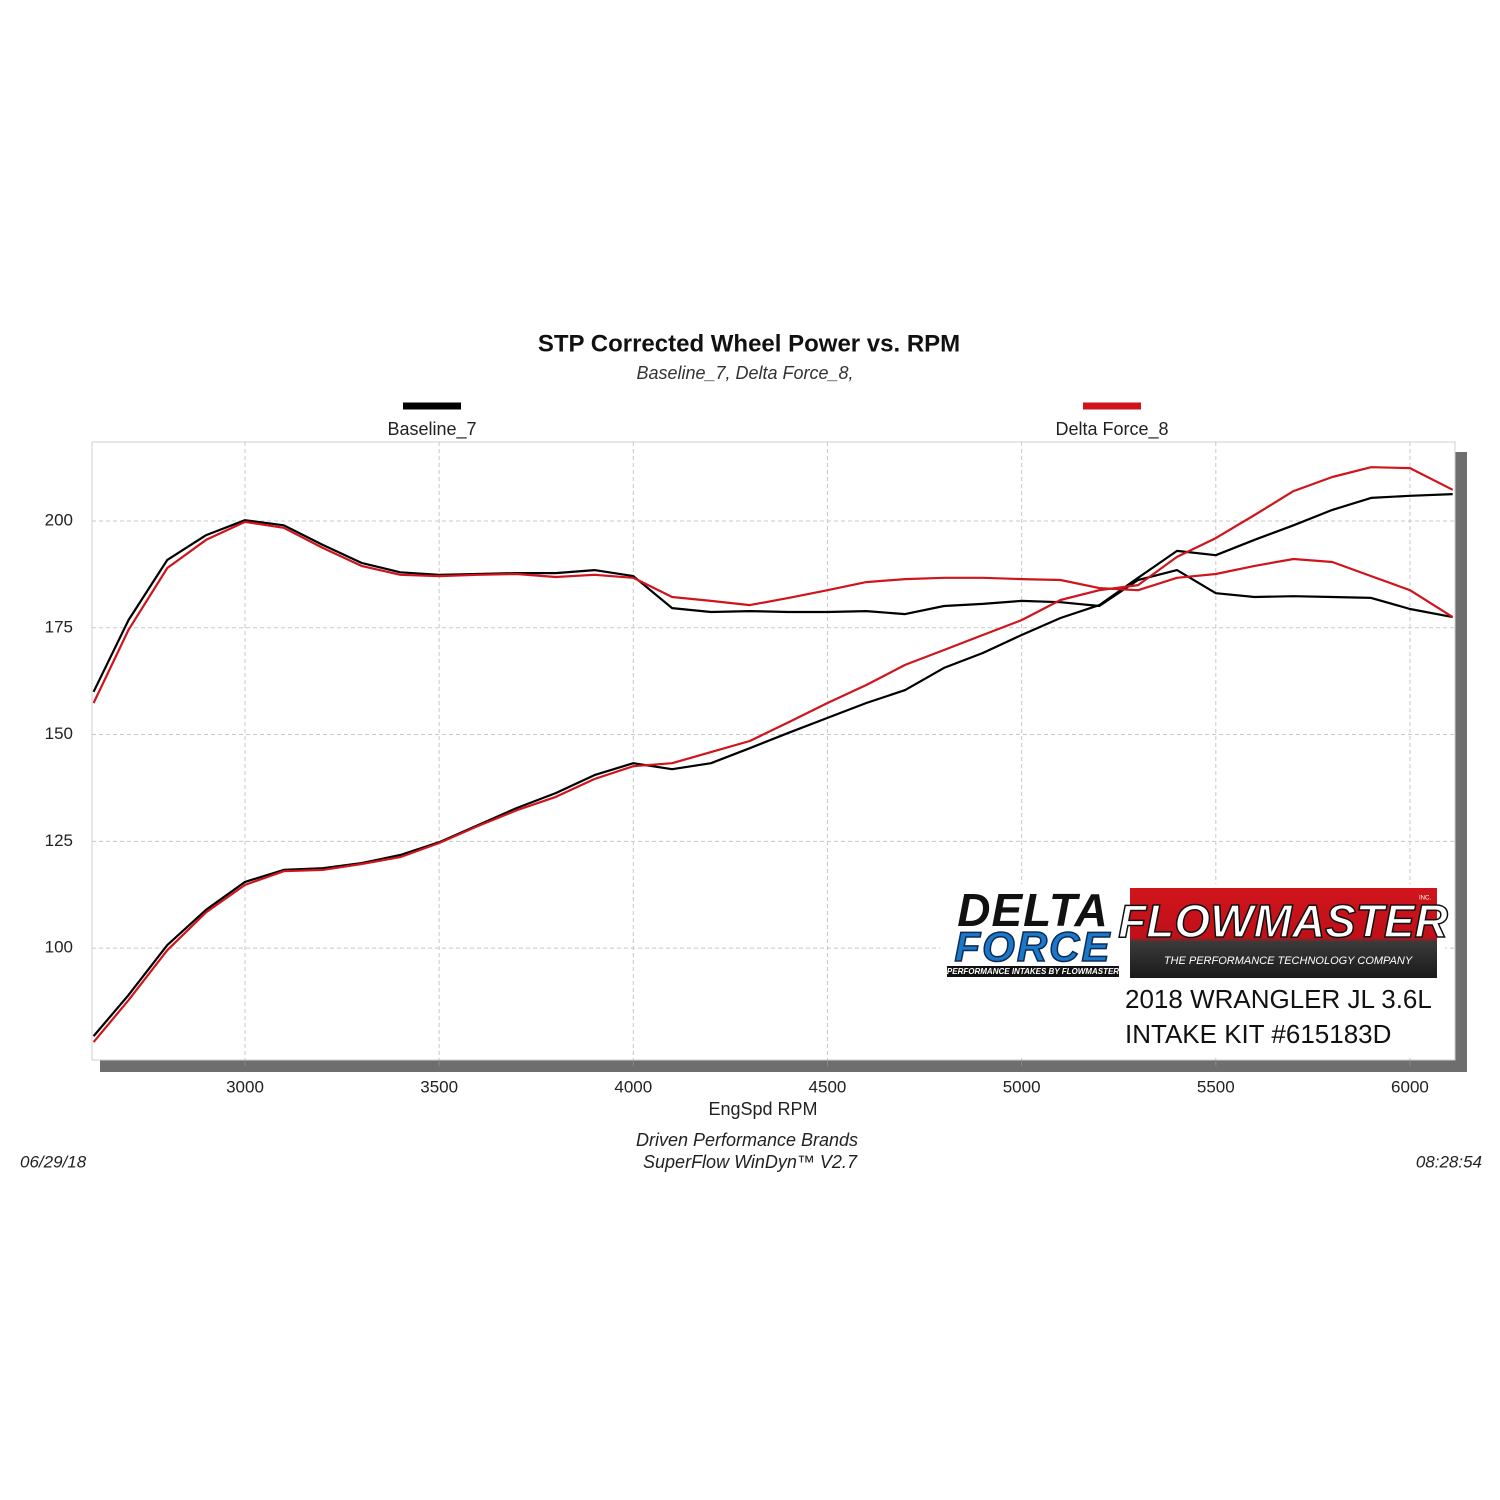 Image resolution: width=1500 pixels, height=1500 pixels. Describe the element at coordinates (1216, 1086) in the screenshot. I see `x-tick-label: 5500` at that location.